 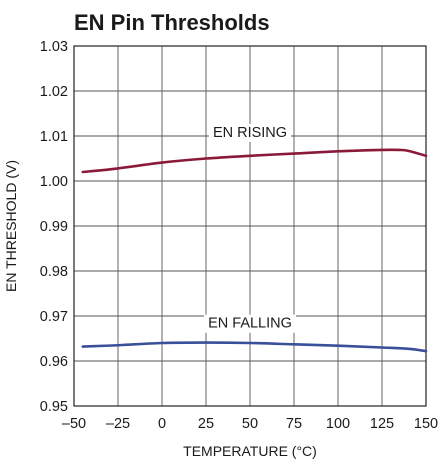 What do you see at coordinates (254, 347) in the screenshot?
I see `series-line-en-falling` at bounding box center [254, 347].